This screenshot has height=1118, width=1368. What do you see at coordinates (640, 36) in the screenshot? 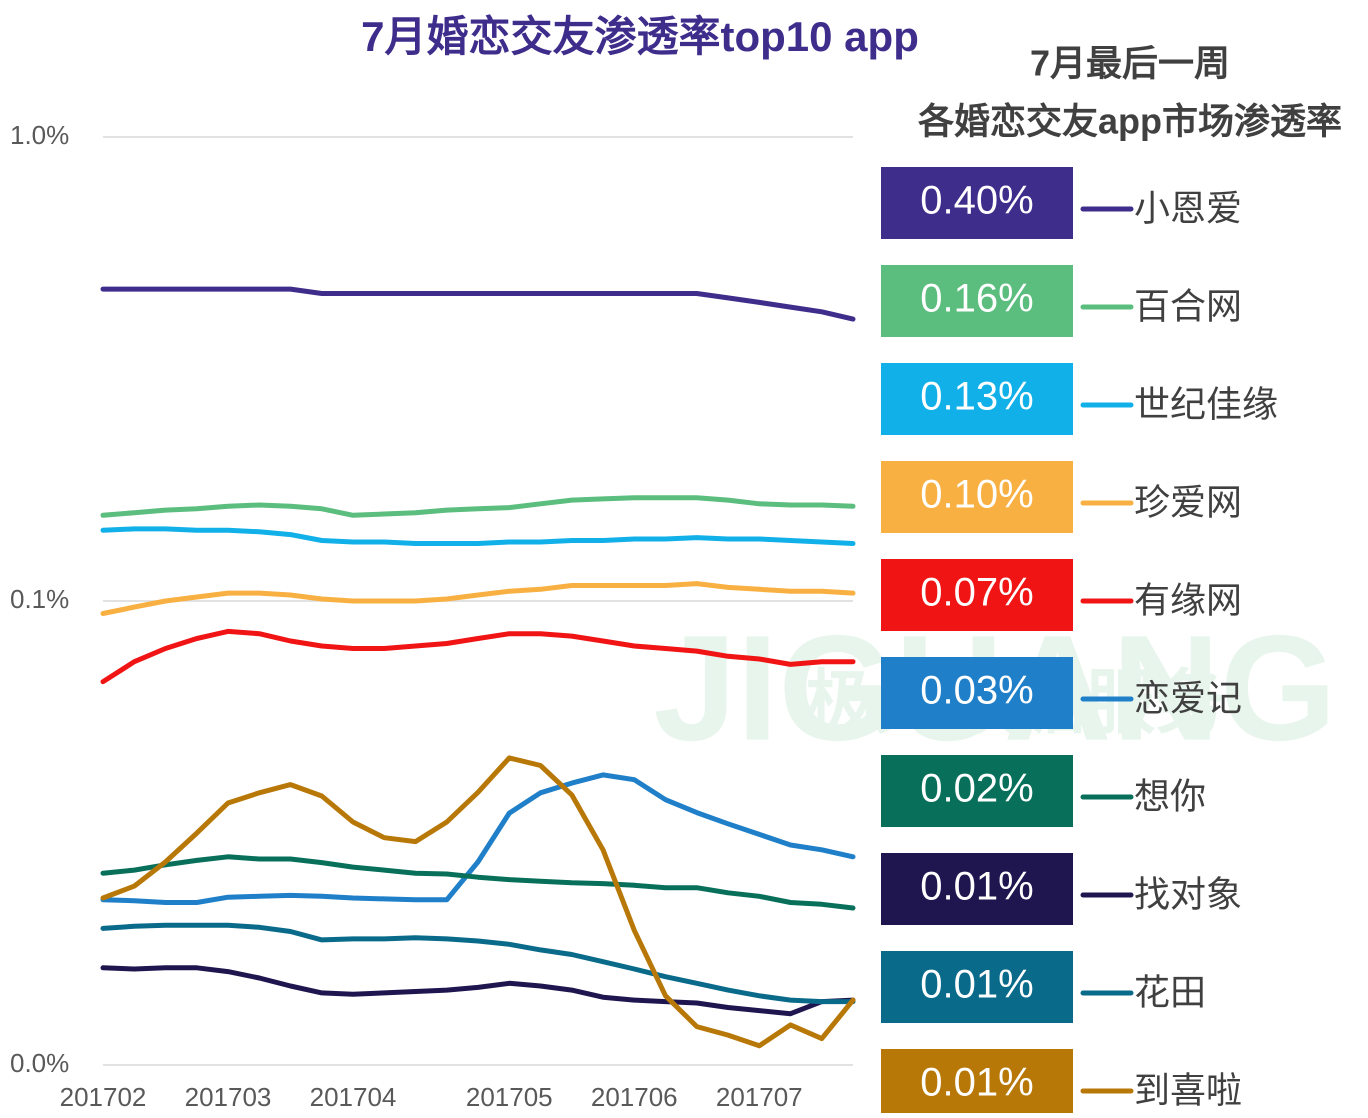
I see `chart-title: 7月婚恋交友渗透率top10 app` at bounding box center [640, 36].